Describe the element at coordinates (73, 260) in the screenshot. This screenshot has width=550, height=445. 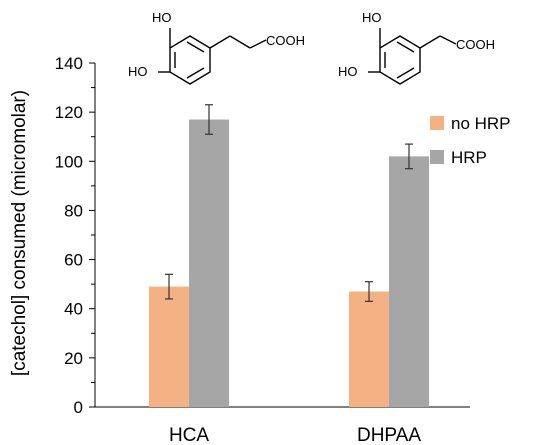
I see `y-tick-label: 60` at that location.